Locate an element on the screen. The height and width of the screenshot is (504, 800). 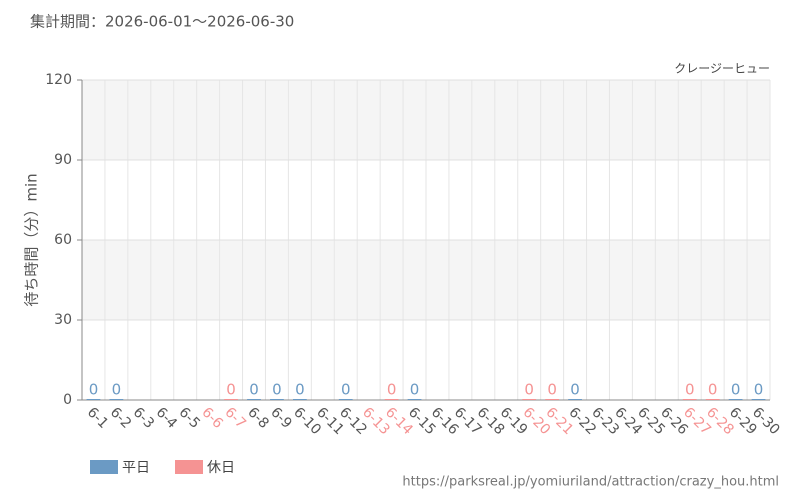
x-tick-label: 6-2 is located at coordinates (120, 417).